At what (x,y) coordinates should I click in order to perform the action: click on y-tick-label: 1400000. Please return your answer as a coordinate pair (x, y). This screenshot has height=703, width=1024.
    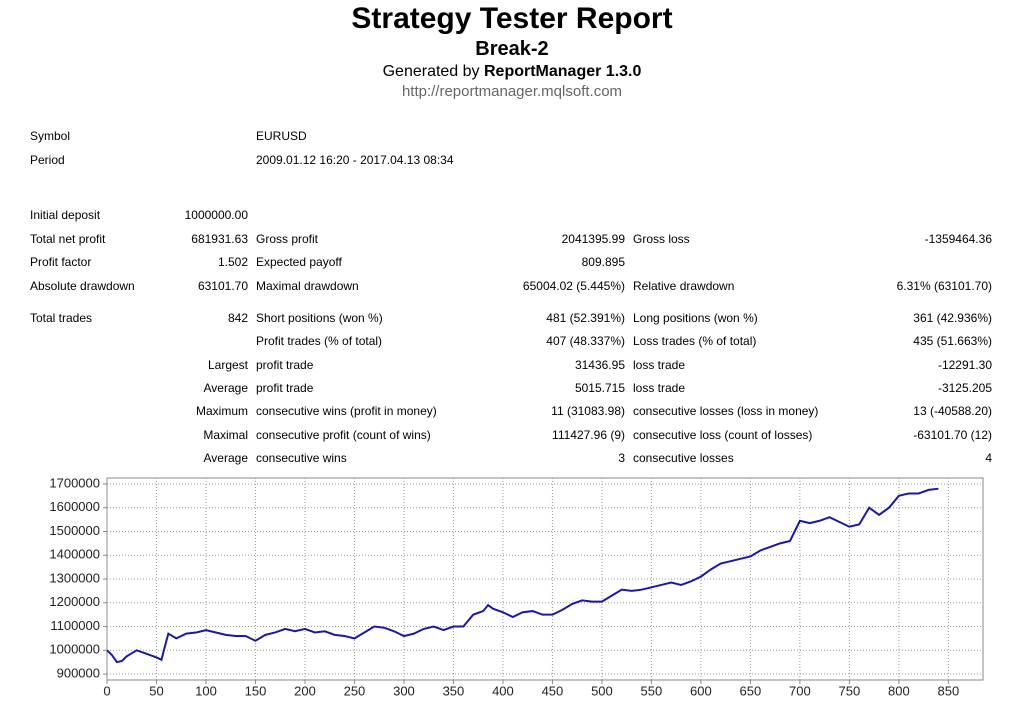
    Looking at the image, I should click on (74, 554).